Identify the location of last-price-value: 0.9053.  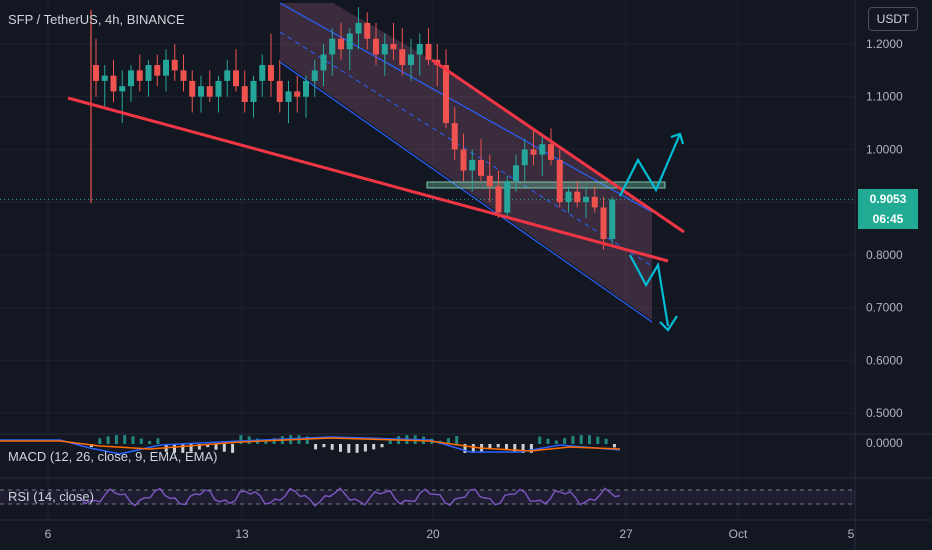
(888, 199).